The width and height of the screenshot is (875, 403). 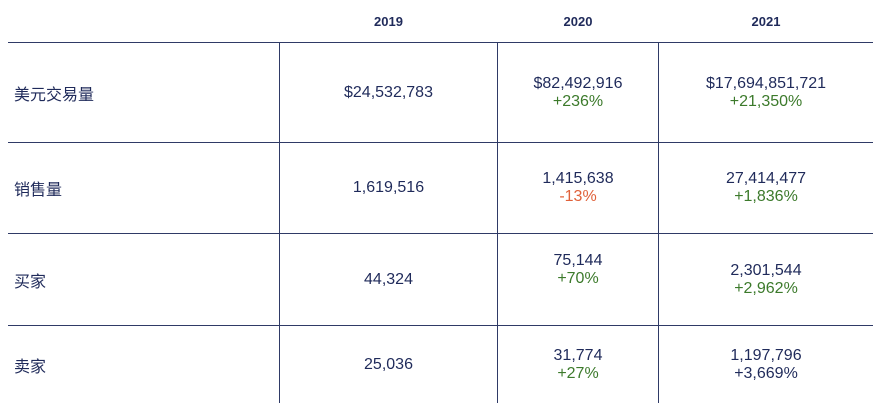 I want to click on column-header-2021: 2021, so click(x=766, y=21).